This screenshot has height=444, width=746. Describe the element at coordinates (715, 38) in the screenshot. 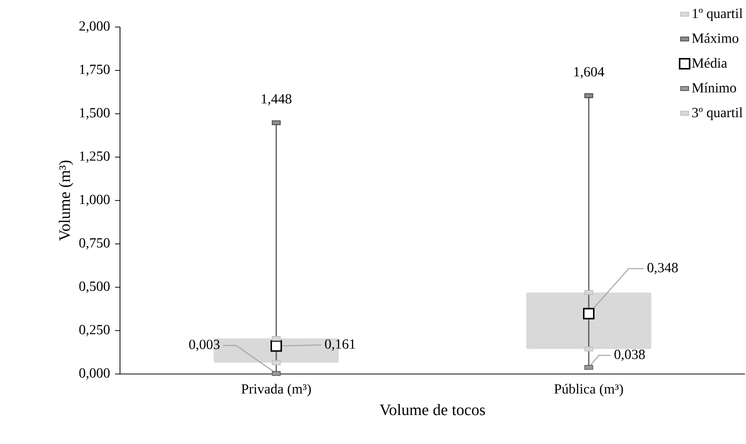

I see `legend-label: Máximo` at that location.